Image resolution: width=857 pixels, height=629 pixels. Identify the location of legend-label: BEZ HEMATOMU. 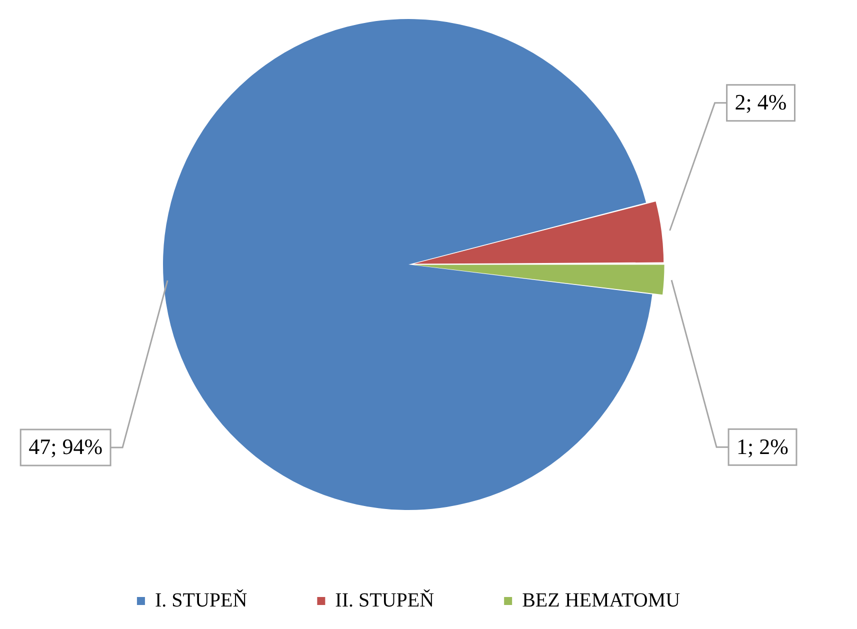
(601, 600).